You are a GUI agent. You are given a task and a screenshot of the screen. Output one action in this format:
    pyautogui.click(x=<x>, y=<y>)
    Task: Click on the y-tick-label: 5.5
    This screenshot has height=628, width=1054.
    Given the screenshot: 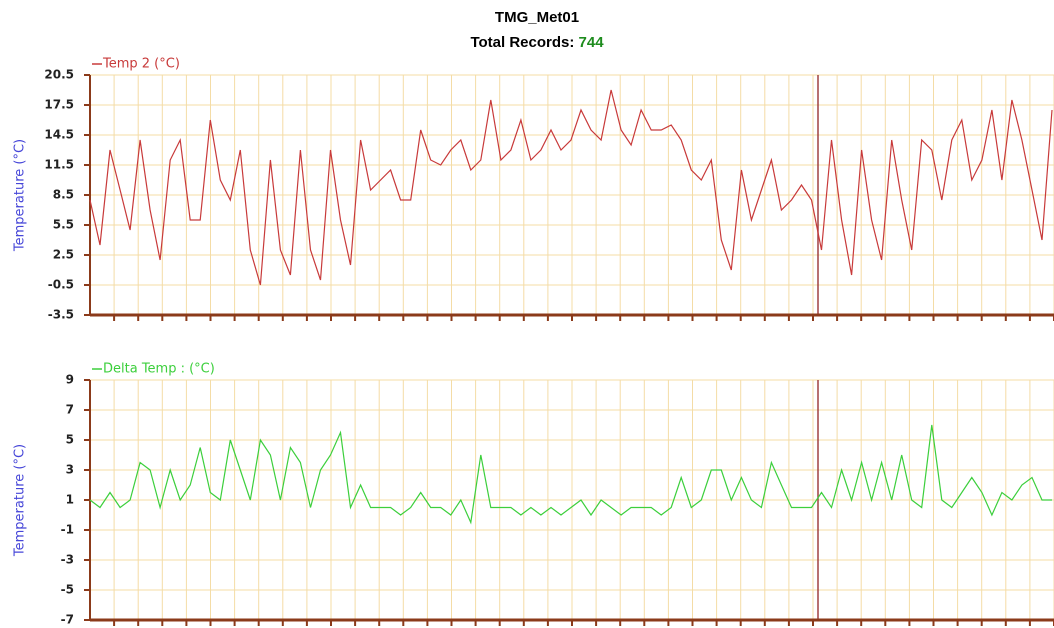 What is the action you would take?
    pyautogui.click(x=63, y=225)
    